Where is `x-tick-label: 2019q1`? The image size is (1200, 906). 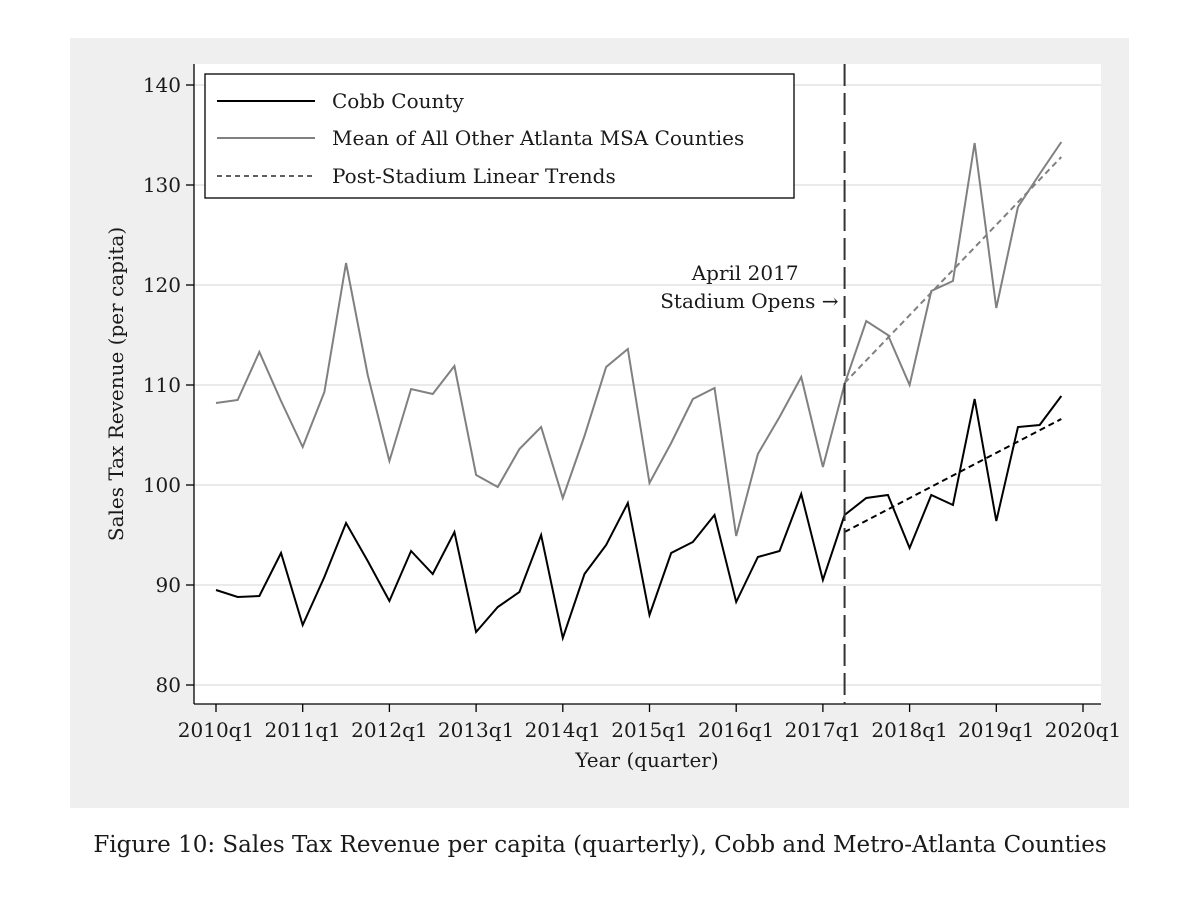 x-tick-label: 2019q1 is located at coordinates (996, 730).